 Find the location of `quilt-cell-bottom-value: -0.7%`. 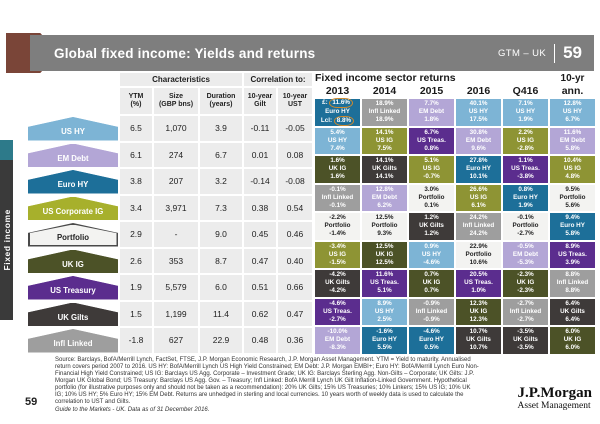

quilt-cell-bottom-value: -0.7% is located at coordinates (431, 177).